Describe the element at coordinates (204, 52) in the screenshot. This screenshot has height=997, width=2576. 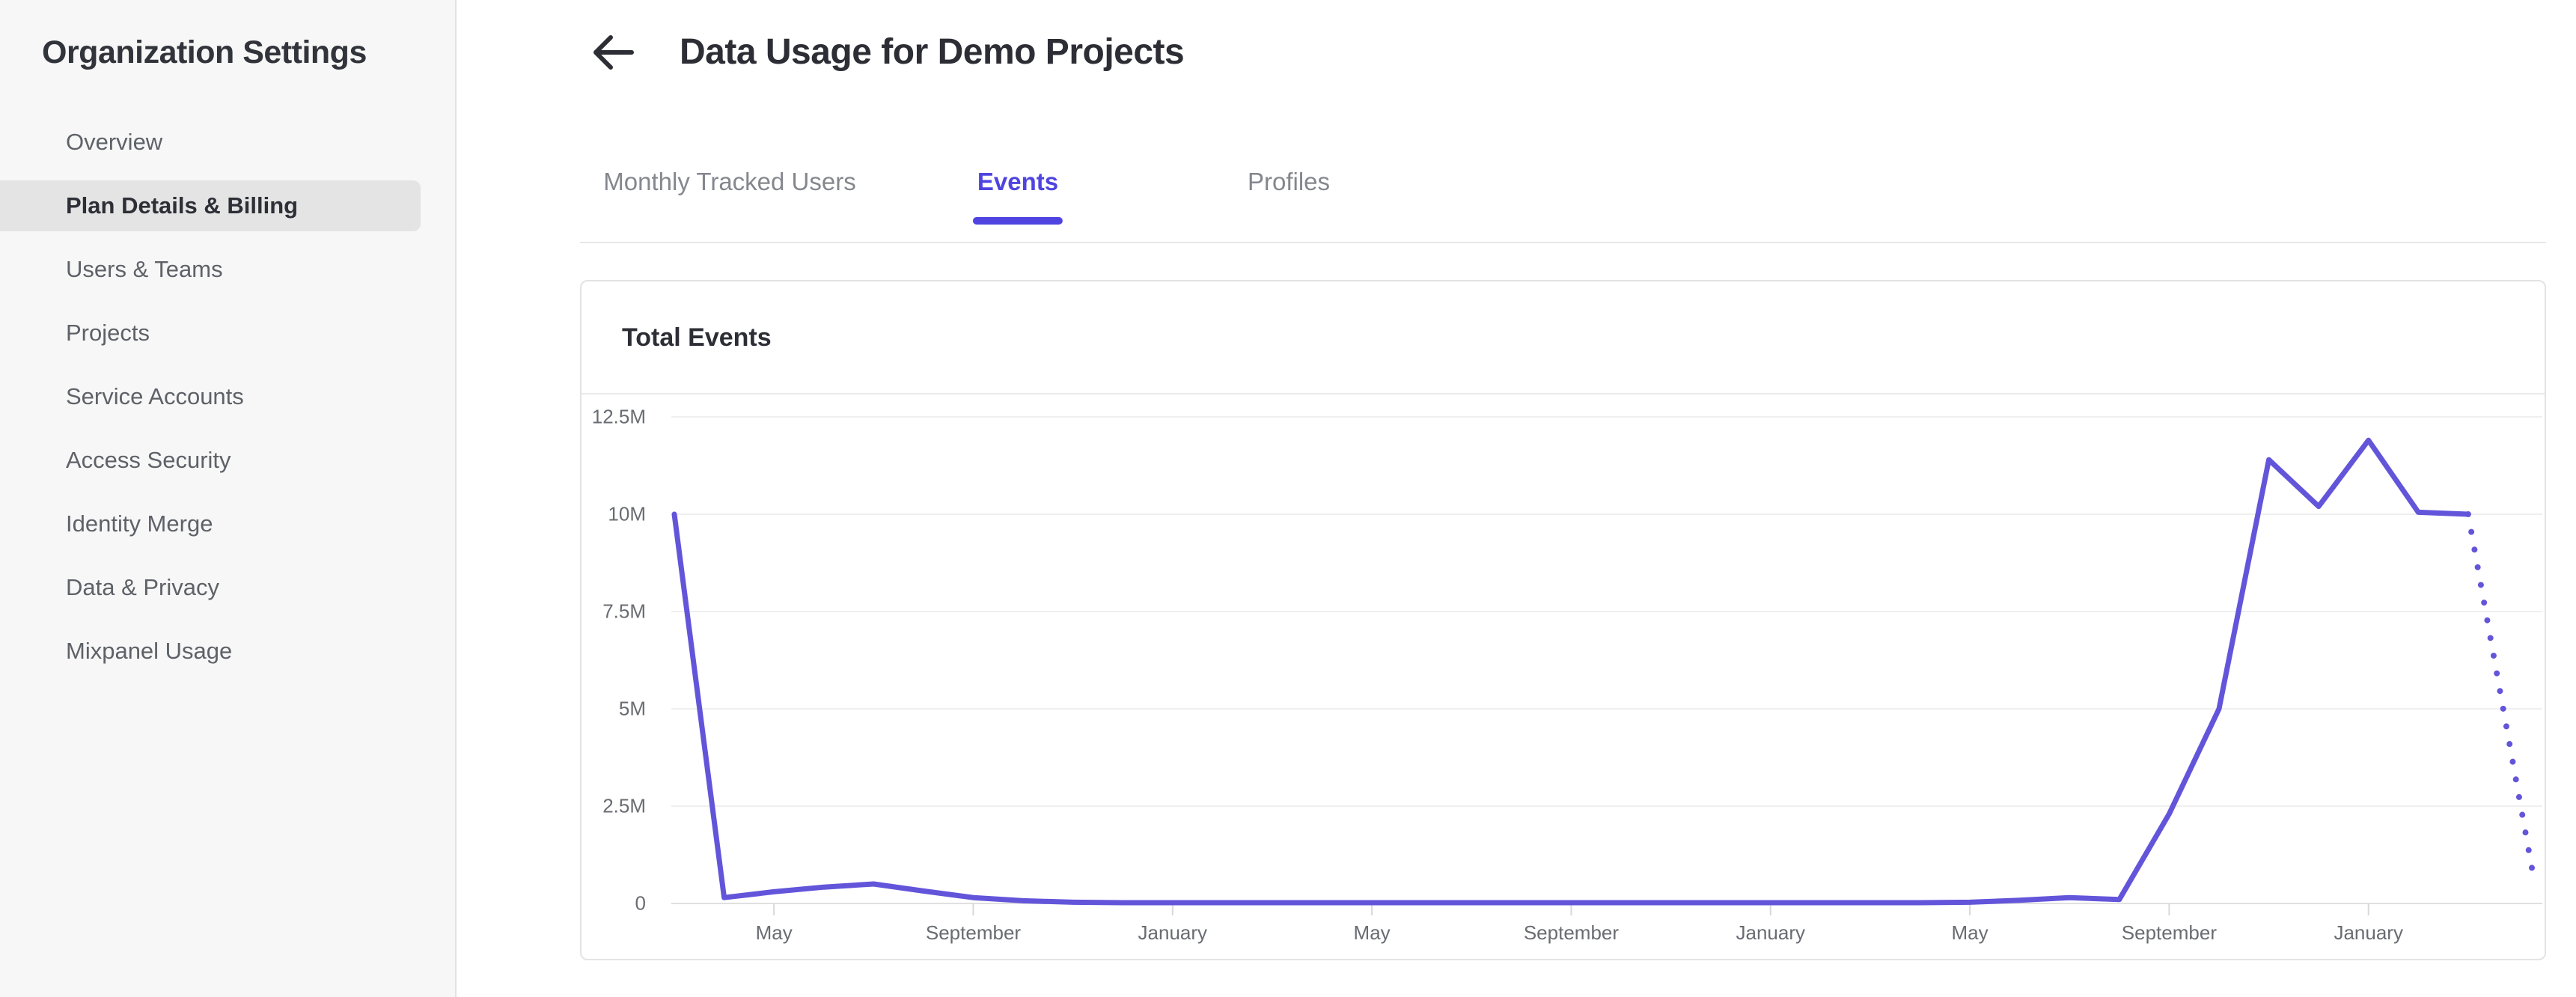
I see `sidebar-title: Organization Settings` at that location.